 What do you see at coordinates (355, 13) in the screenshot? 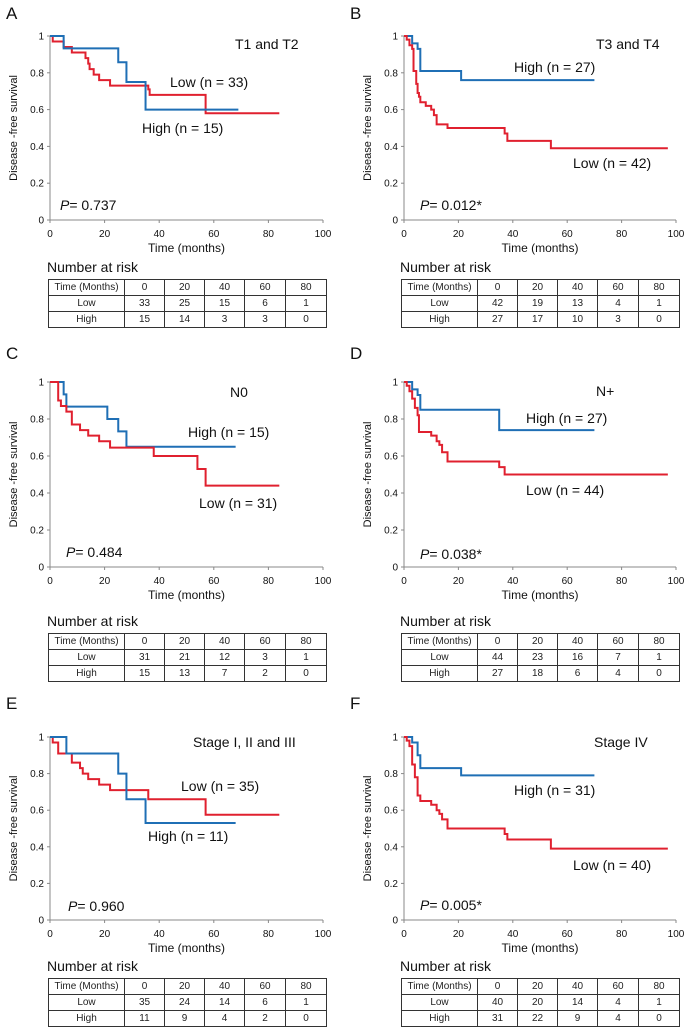
I see `panel-label: B` at bounding box center [355, 13].